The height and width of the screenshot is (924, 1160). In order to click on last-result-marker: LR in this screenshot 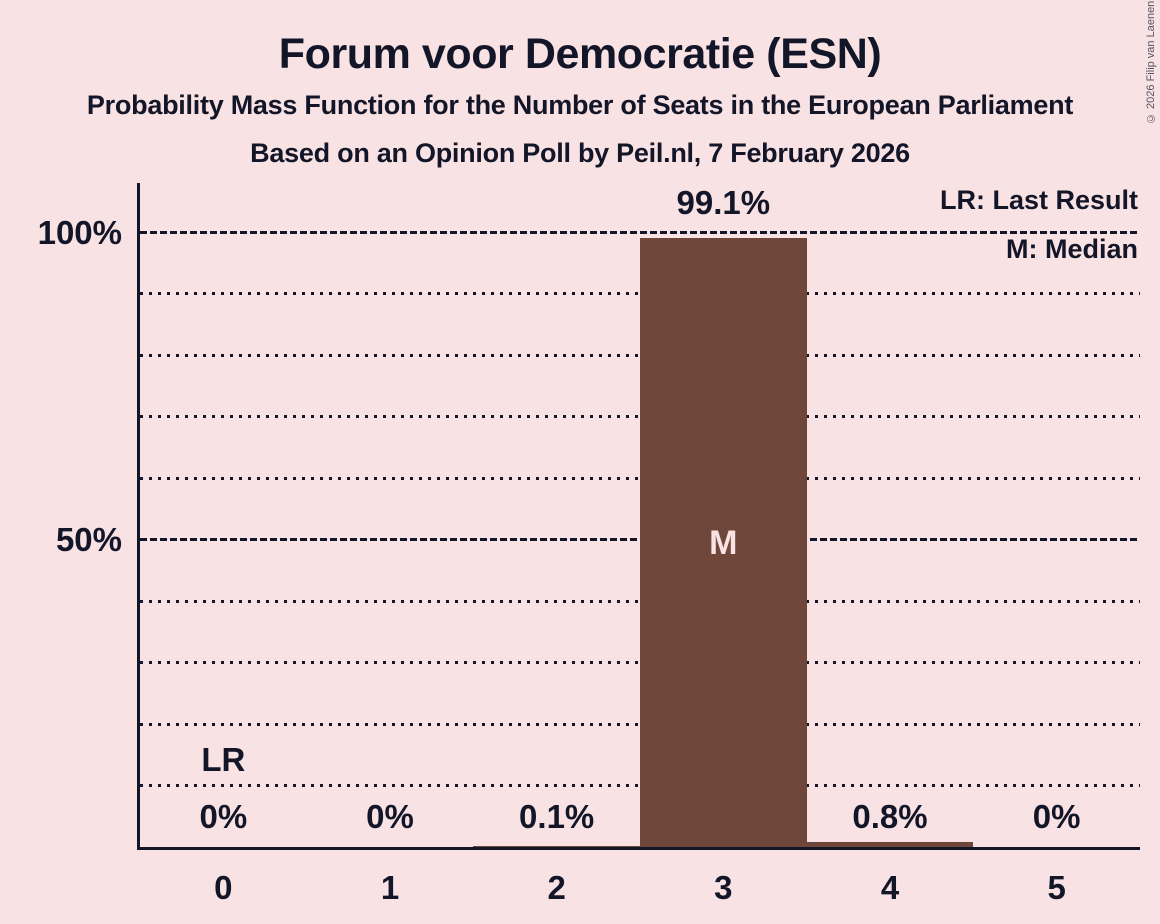, I will do `click(223, 759)`.